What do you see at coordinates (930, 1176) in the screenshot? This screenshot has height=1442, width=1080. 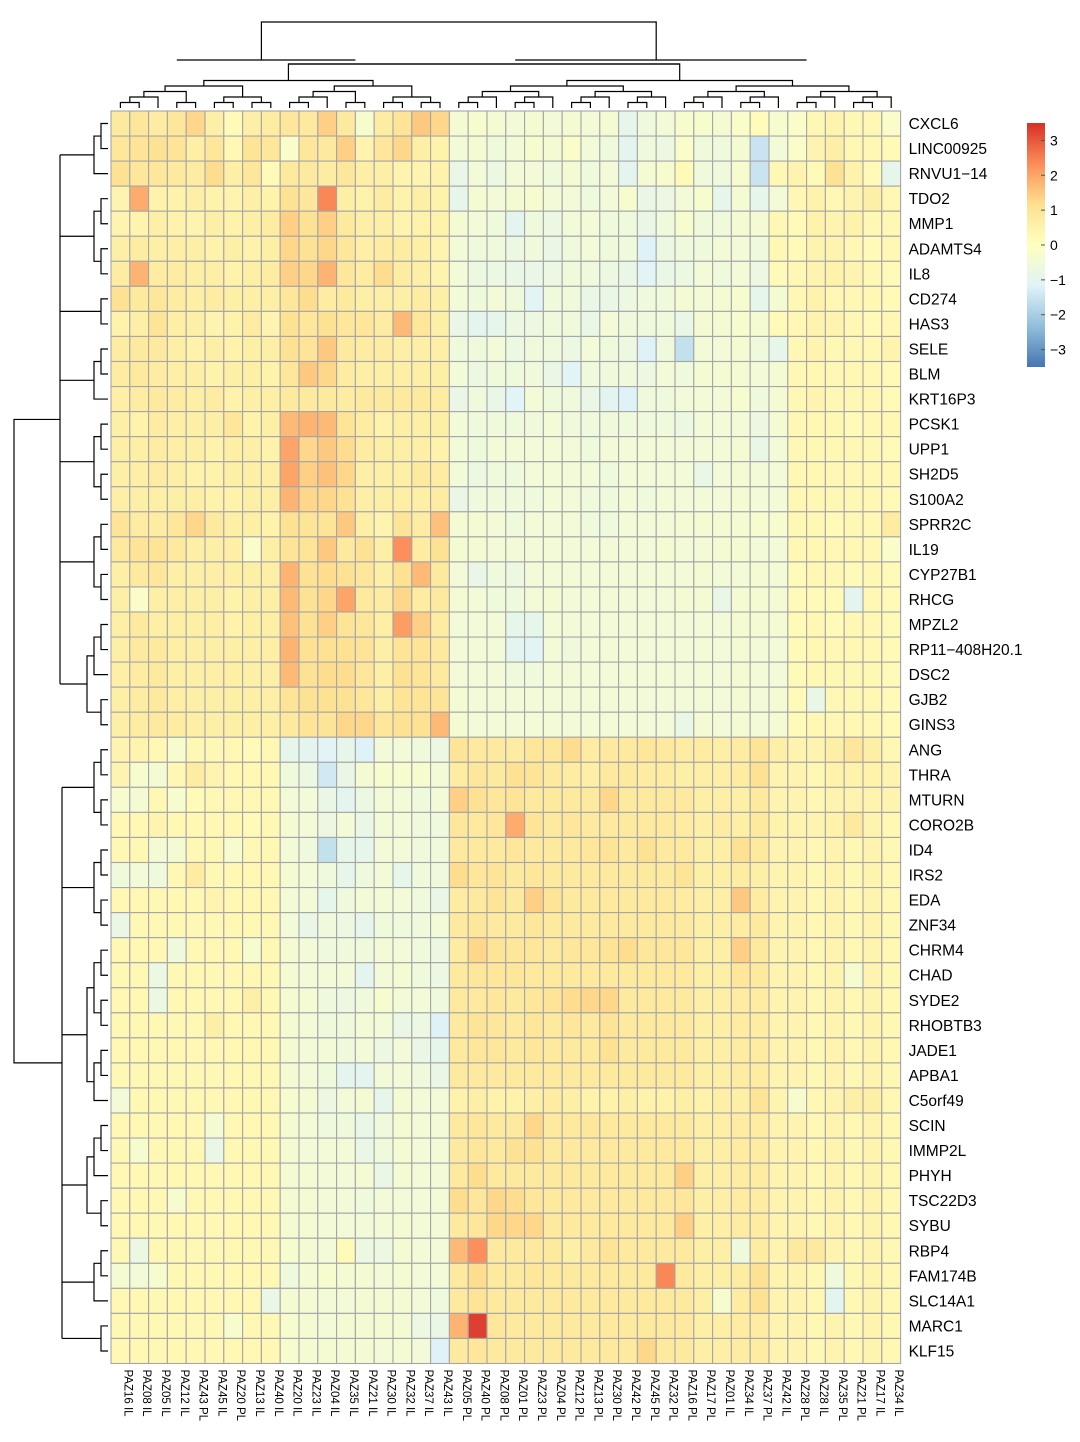 I see `row-label: PHYH` at bounding box center [930, 1176].